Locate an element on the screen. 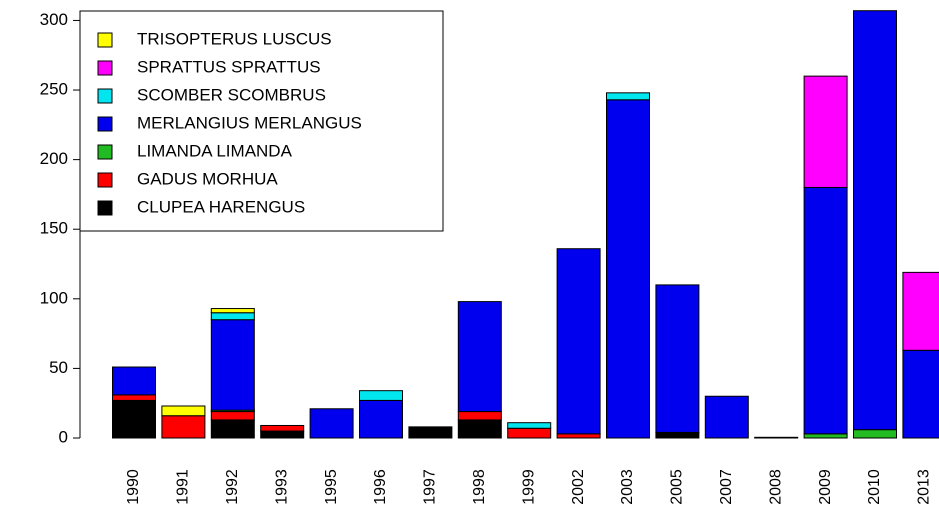 This screenshot has height=517, width=939. y-tick-label: 0 is located at coordinates (63, 436).